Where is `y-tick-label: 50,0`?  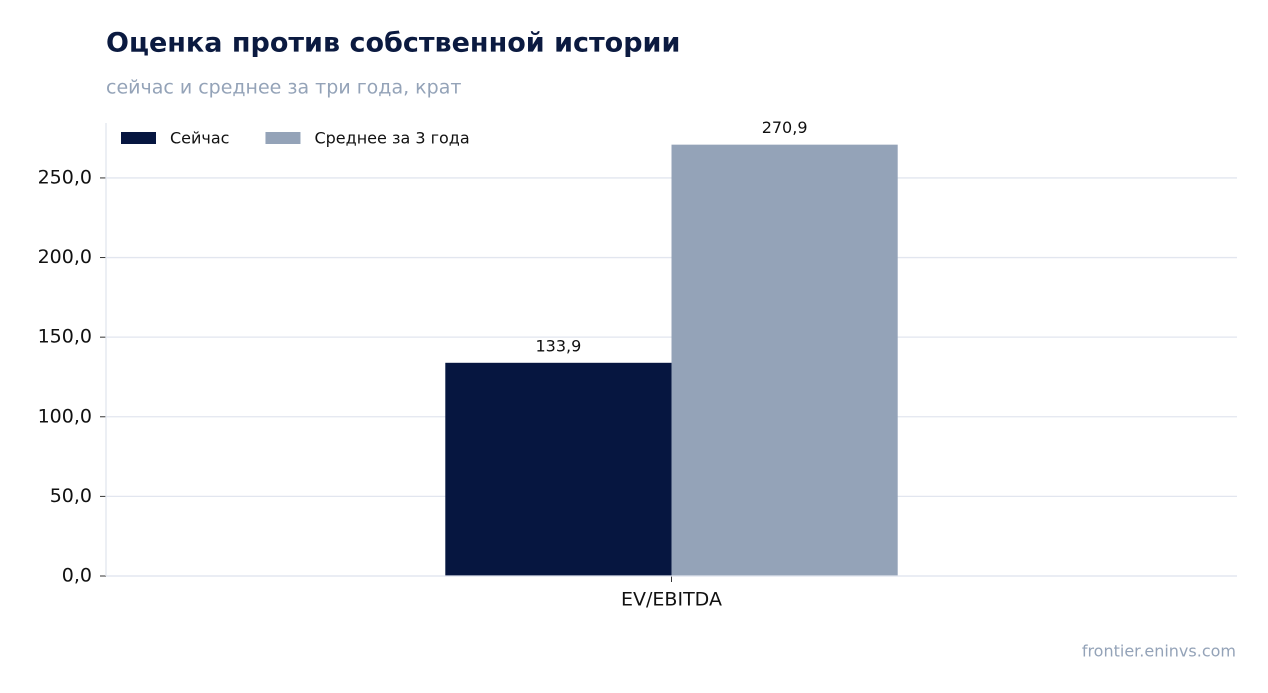 y-tick-label: 50,0 is located at coordinates (71, 496).